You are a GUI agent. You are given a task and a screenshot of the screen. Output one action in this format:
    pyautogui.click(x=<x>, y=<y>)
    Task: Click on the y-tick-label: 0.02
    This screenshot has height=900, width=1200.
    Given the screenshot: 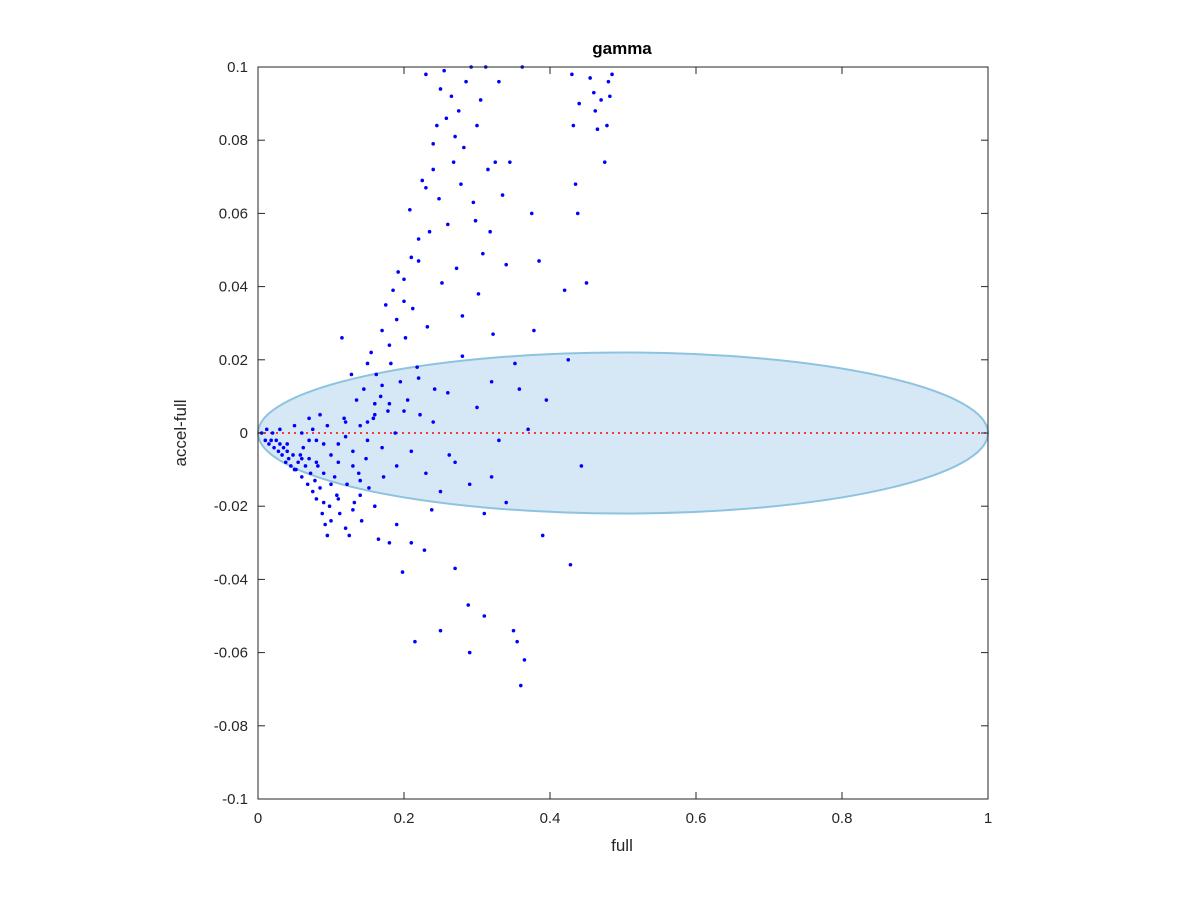 What is the action you would take?
    pyautogui.click(x=233, y=360)
    